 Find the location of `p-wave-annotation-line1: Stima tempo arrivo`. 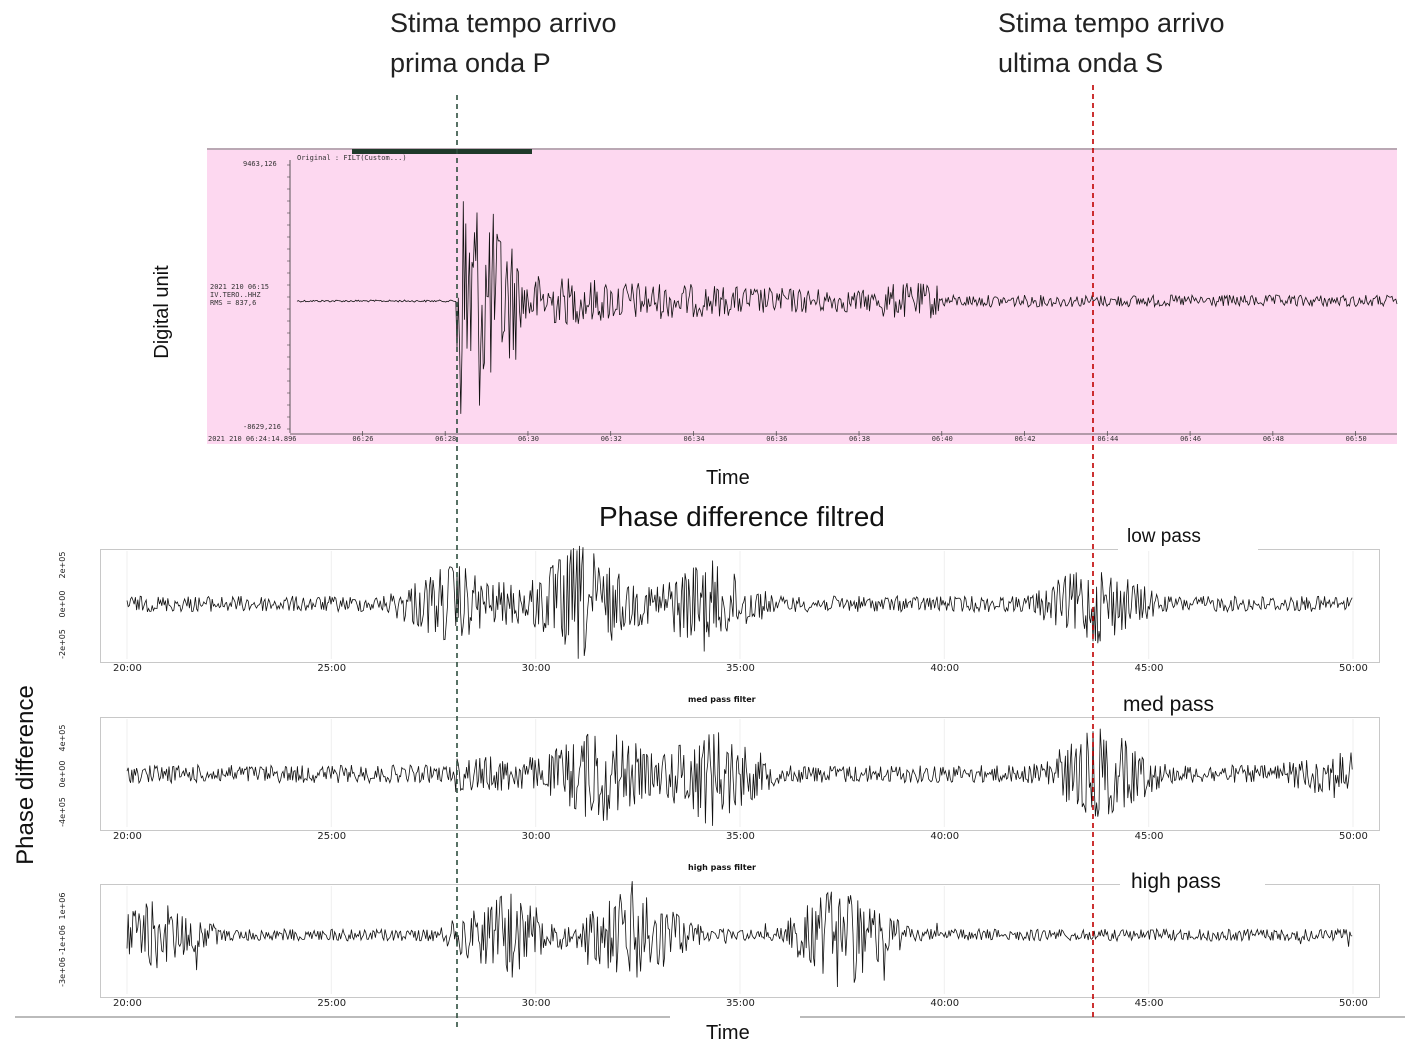

p-wave-annotation-line1: Stima tempo arrivo is located at coordinates (503, 23).